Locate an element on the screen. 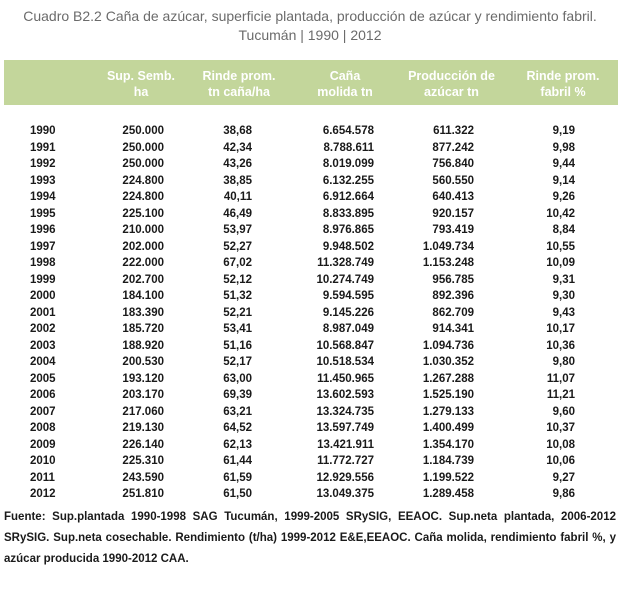 The width and height of the screenshot is (620, 602). title-line-2: Tucumán | 1990 | 2012 is located at coordinates (310, 35).